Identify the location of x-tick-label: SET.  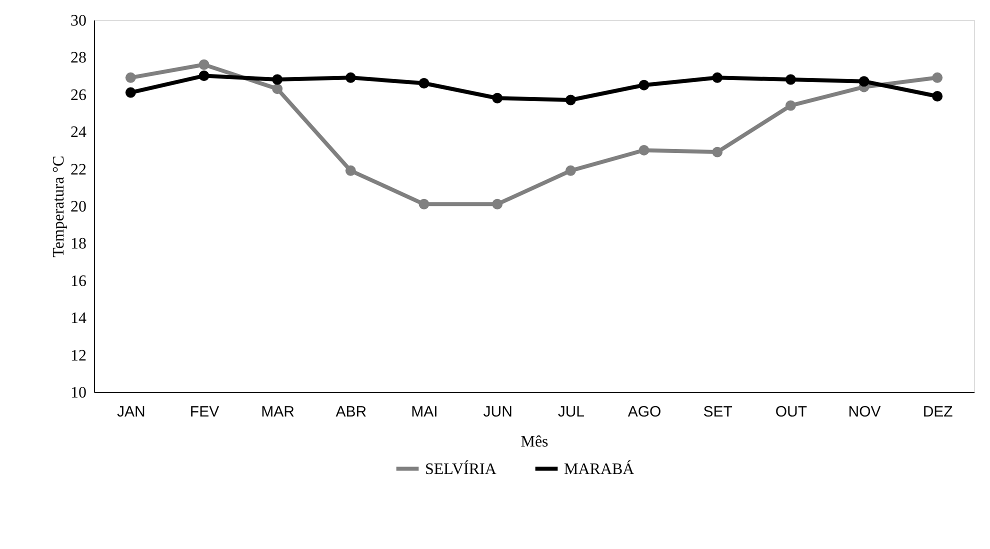
(717, 412).